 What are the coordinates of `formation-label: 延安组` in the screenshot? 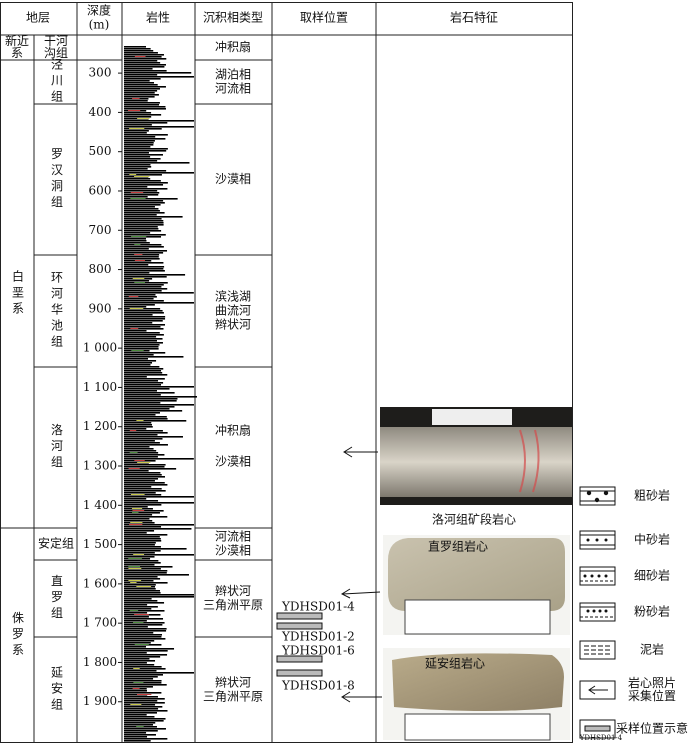 It's located at (57, 690).